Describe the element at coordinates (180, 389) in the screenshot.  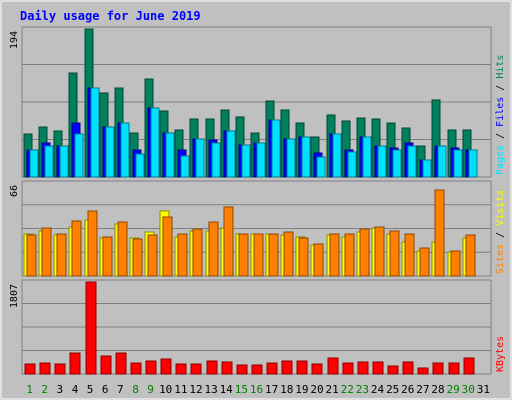
I see `x-tick-label-day-11: 11` at that location.